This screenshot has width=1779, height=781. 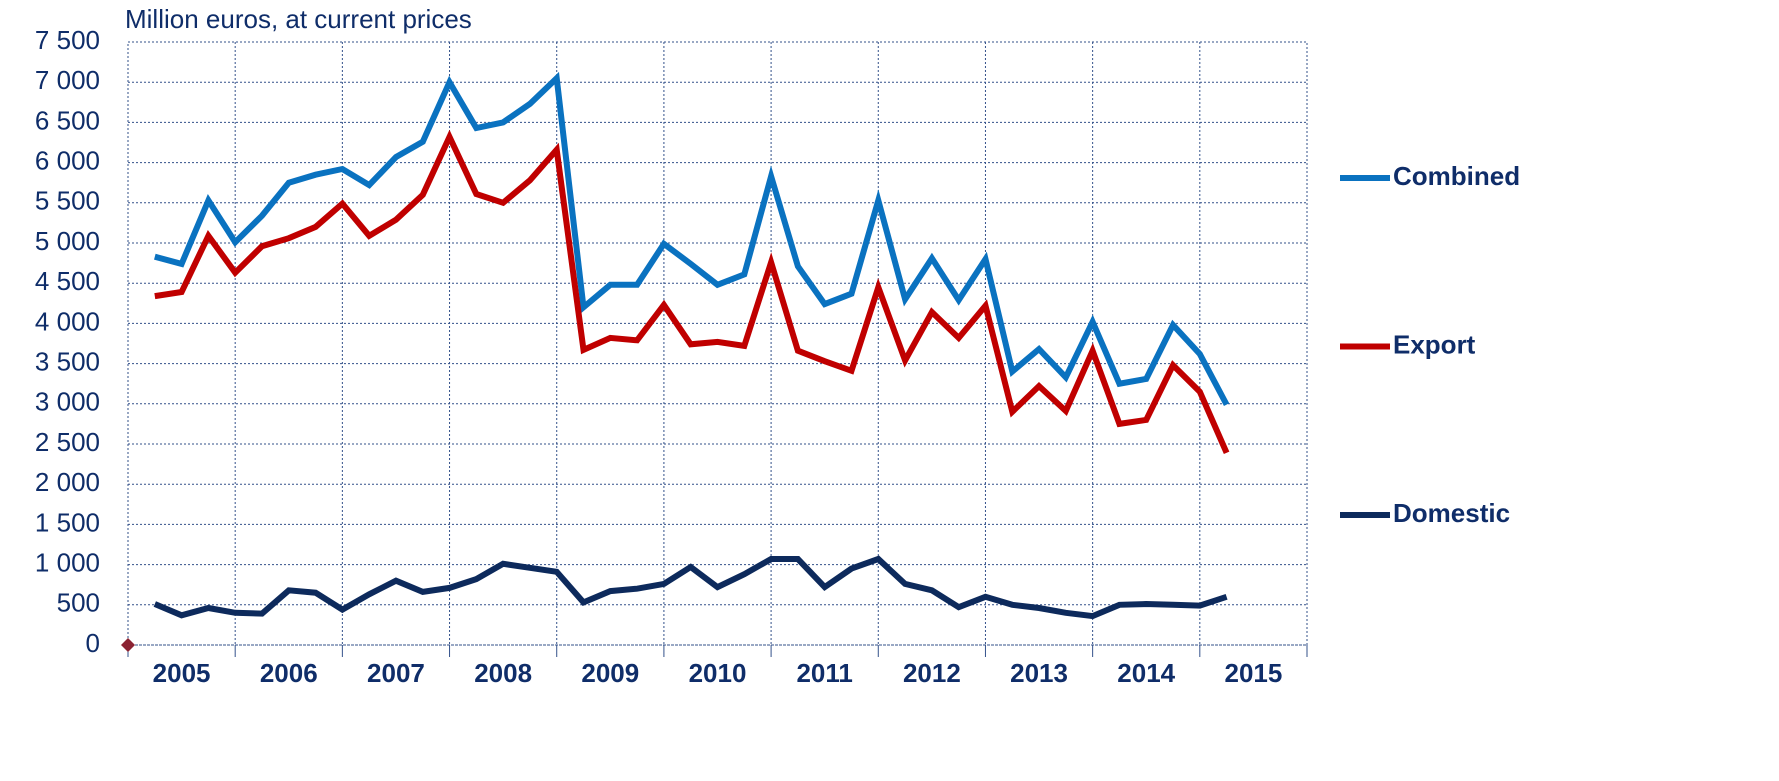 I want to click on y-tick-label: 2 000, so click(x=67, y=482).